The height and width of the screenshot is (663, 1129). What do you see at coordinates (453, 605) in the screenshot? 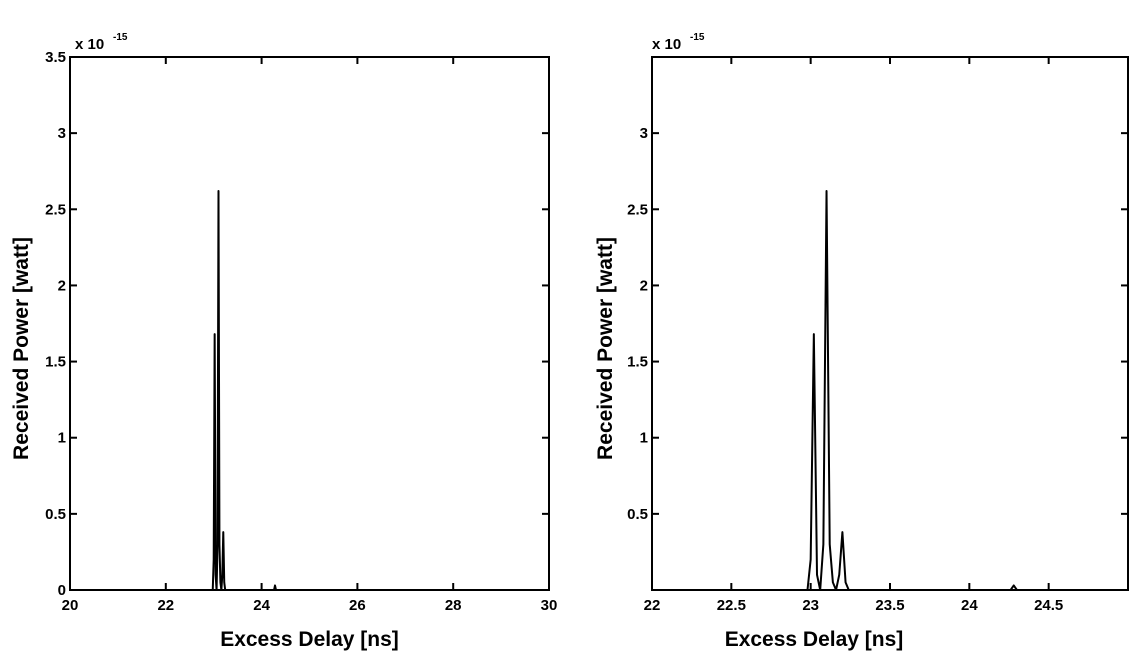
I see `x-tick-label: 28` at bounding box center [453, 605].